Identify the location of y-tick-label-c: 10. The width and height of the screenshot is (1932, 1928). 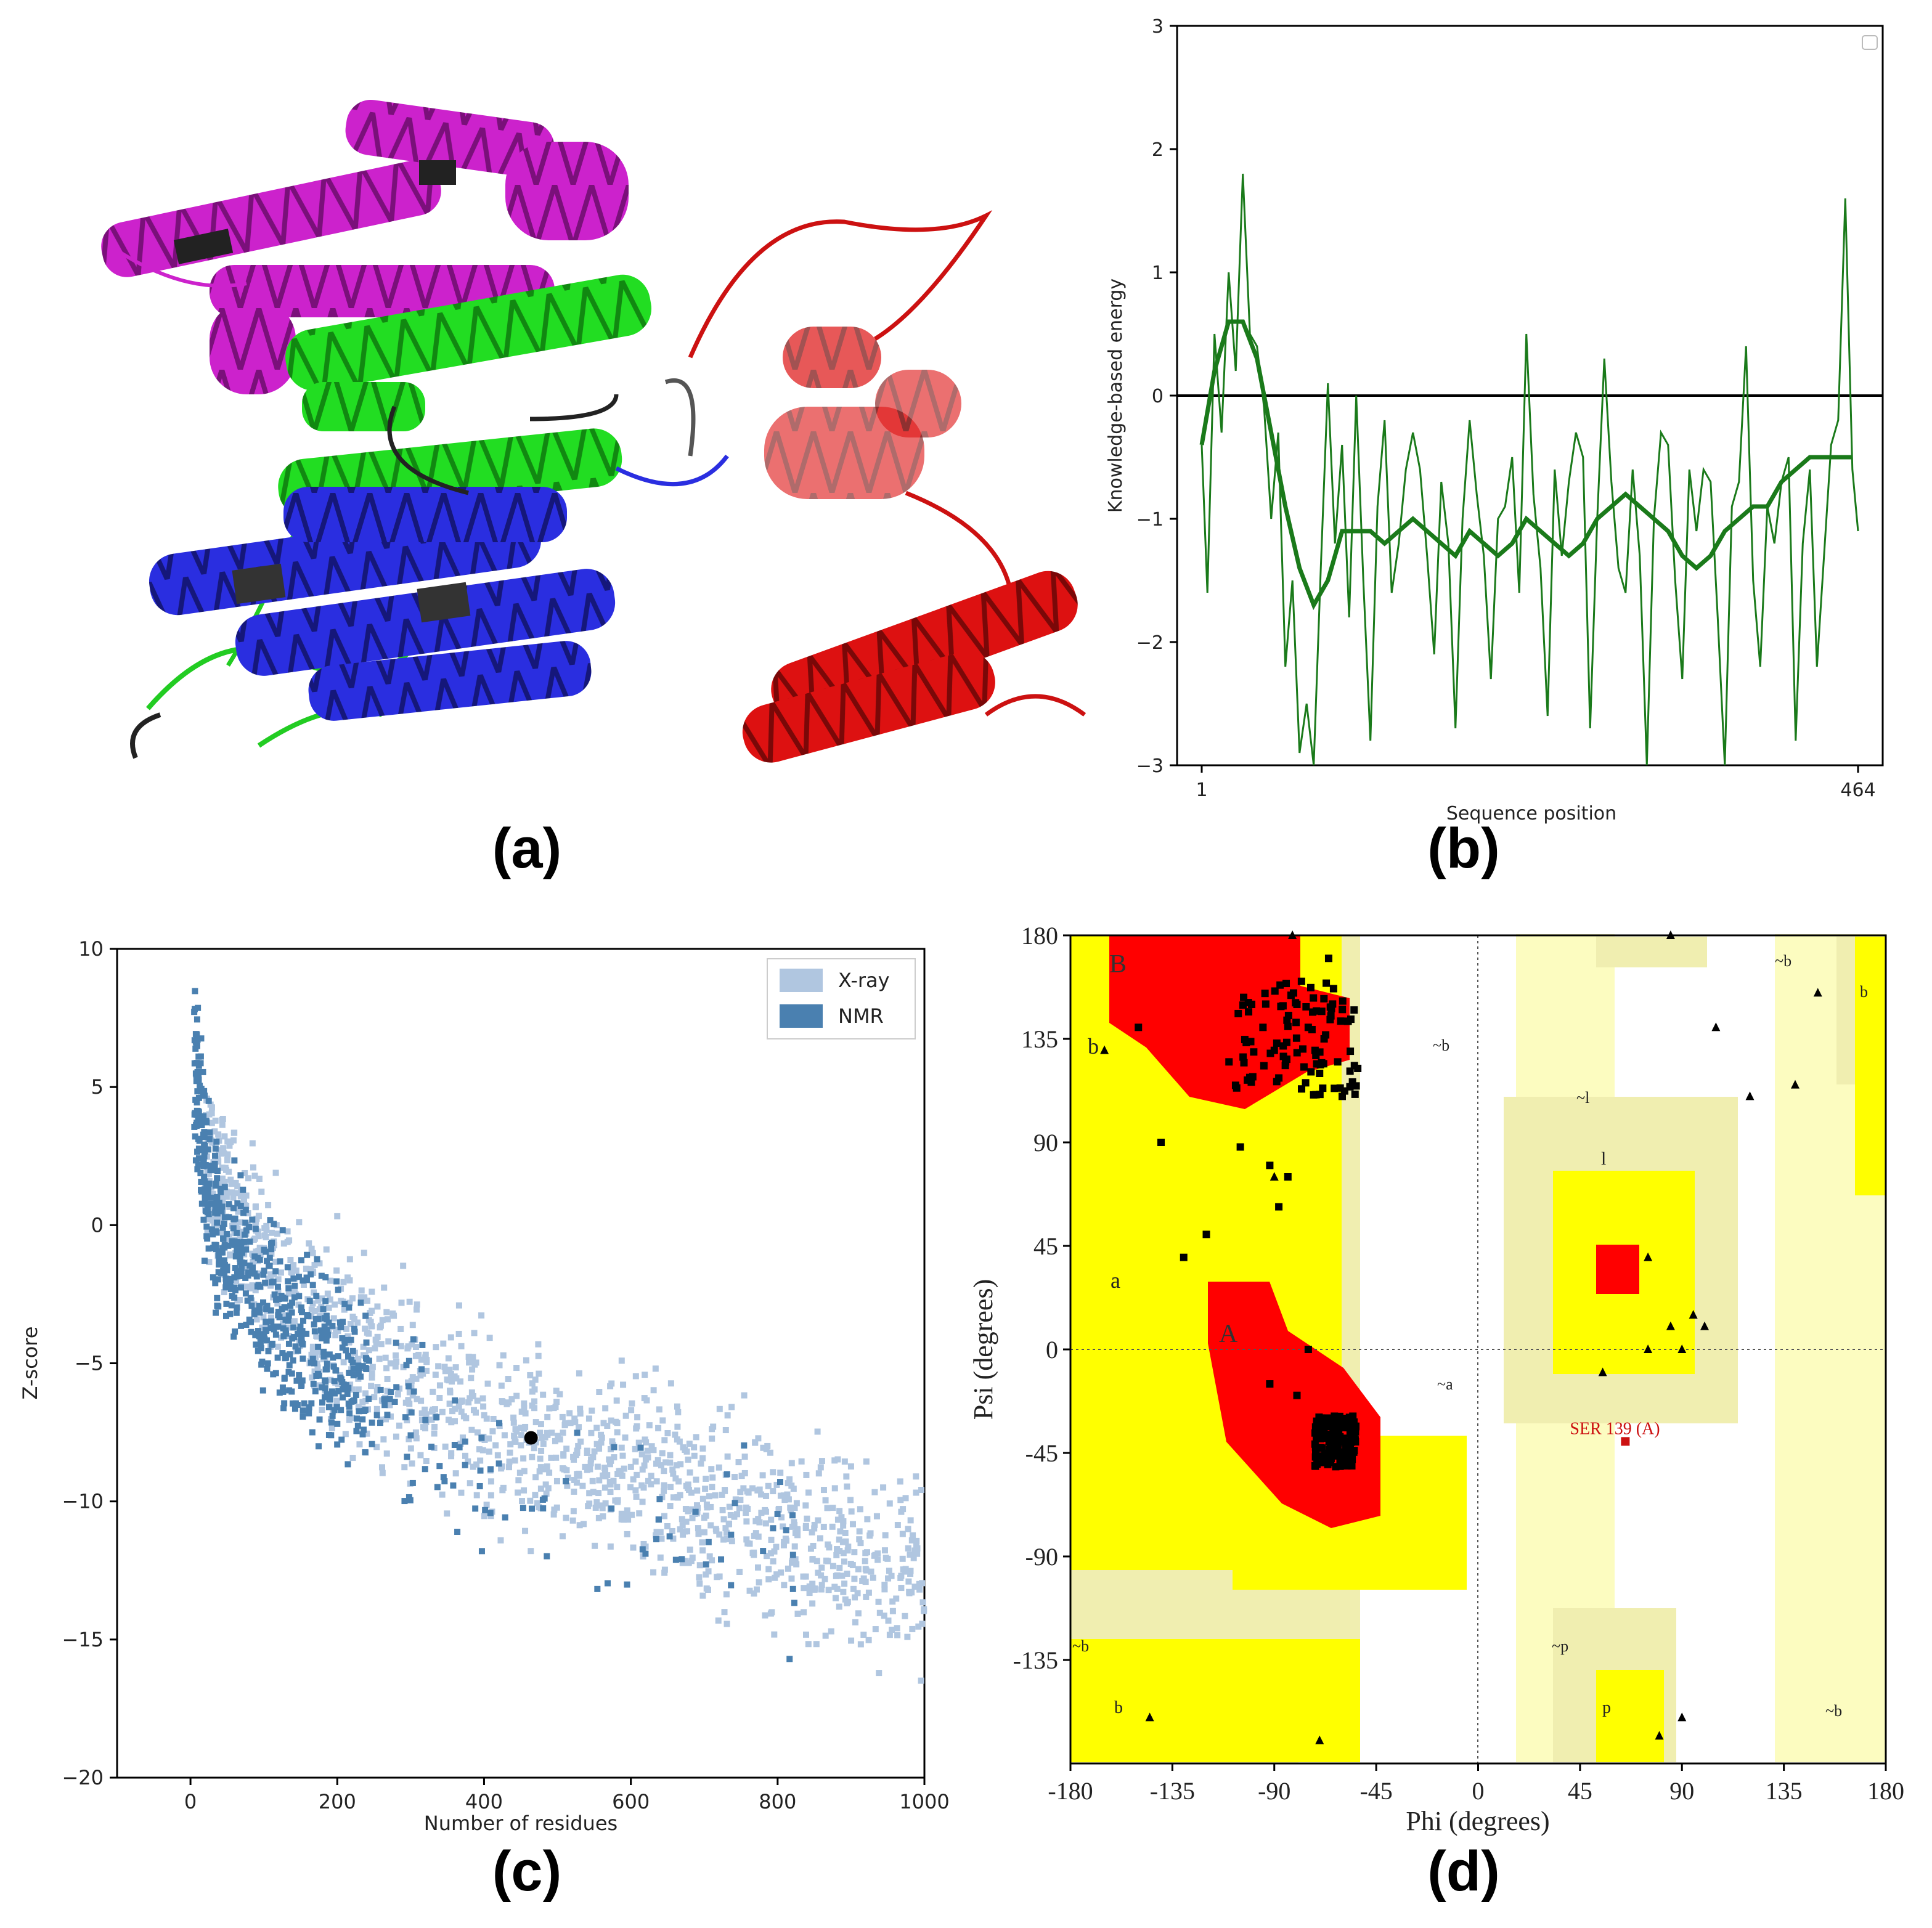
(91, 949).